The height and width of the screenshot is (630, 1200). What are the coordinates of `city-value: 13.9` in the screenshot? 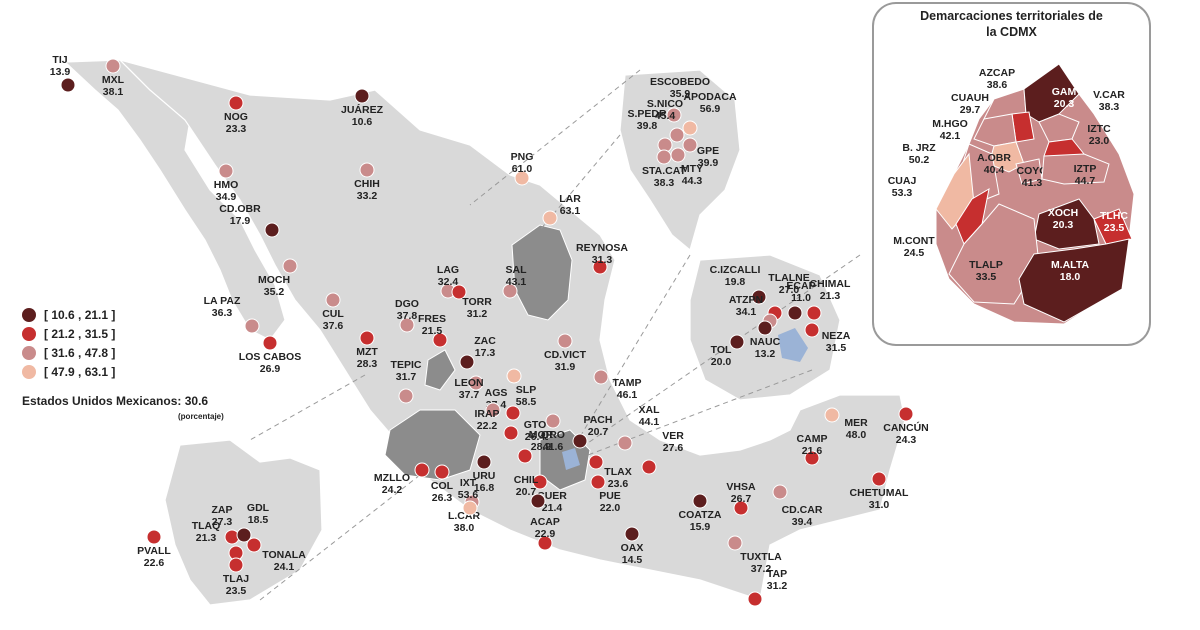 It's located at (60, 72).